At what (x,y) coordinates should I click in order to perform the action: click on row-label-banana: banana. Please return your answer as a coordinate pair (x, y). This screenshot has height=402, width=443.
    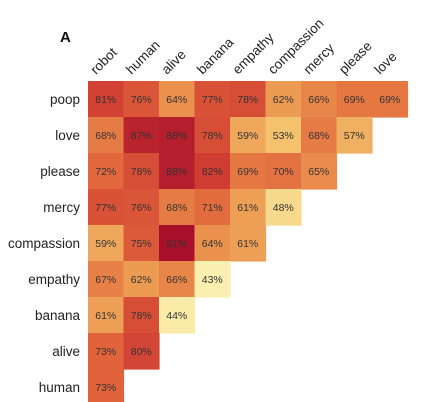
    Looking at the image, I should click on (58, 315).